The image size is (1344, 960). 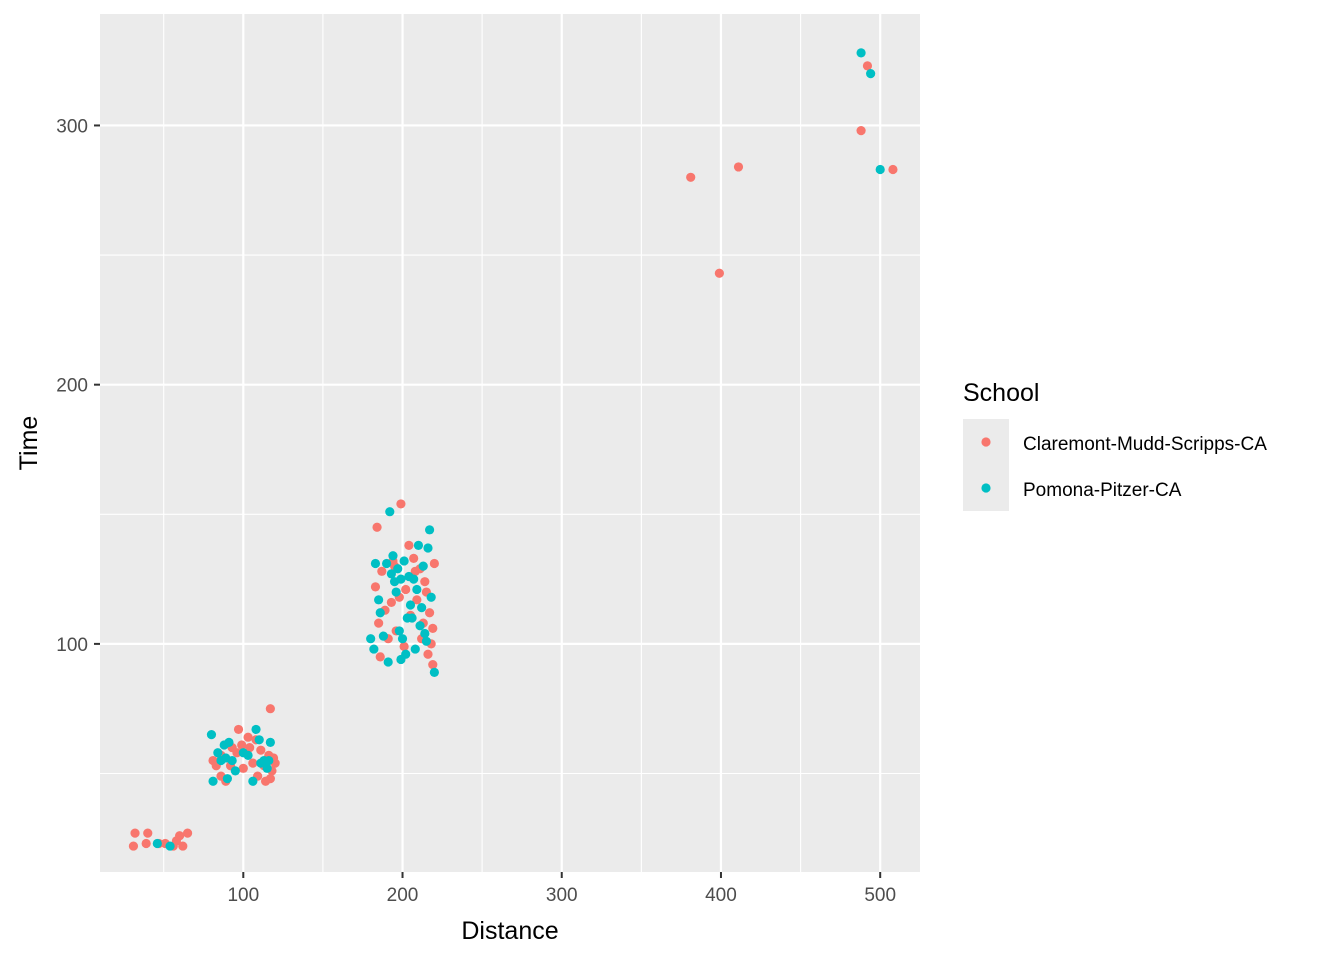 I want to click on x-tick-label: 400, so click(x=721, y=895).